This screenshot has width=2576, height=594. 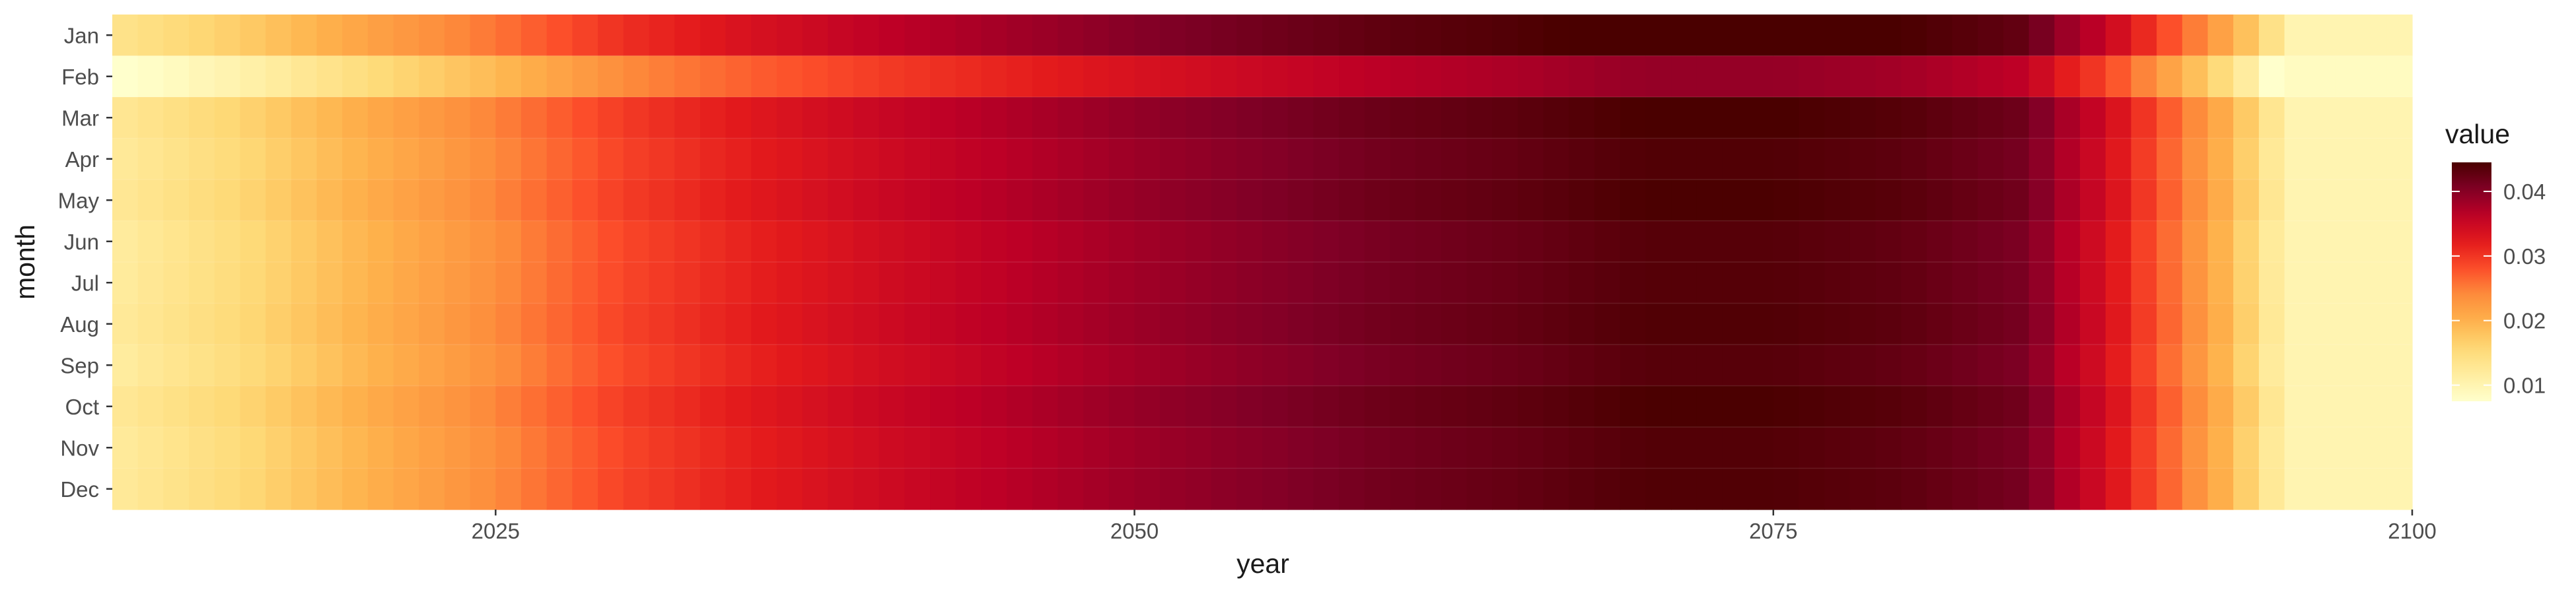 I want to click on x-tick-label: 2100, so click(x=2412, y=531).